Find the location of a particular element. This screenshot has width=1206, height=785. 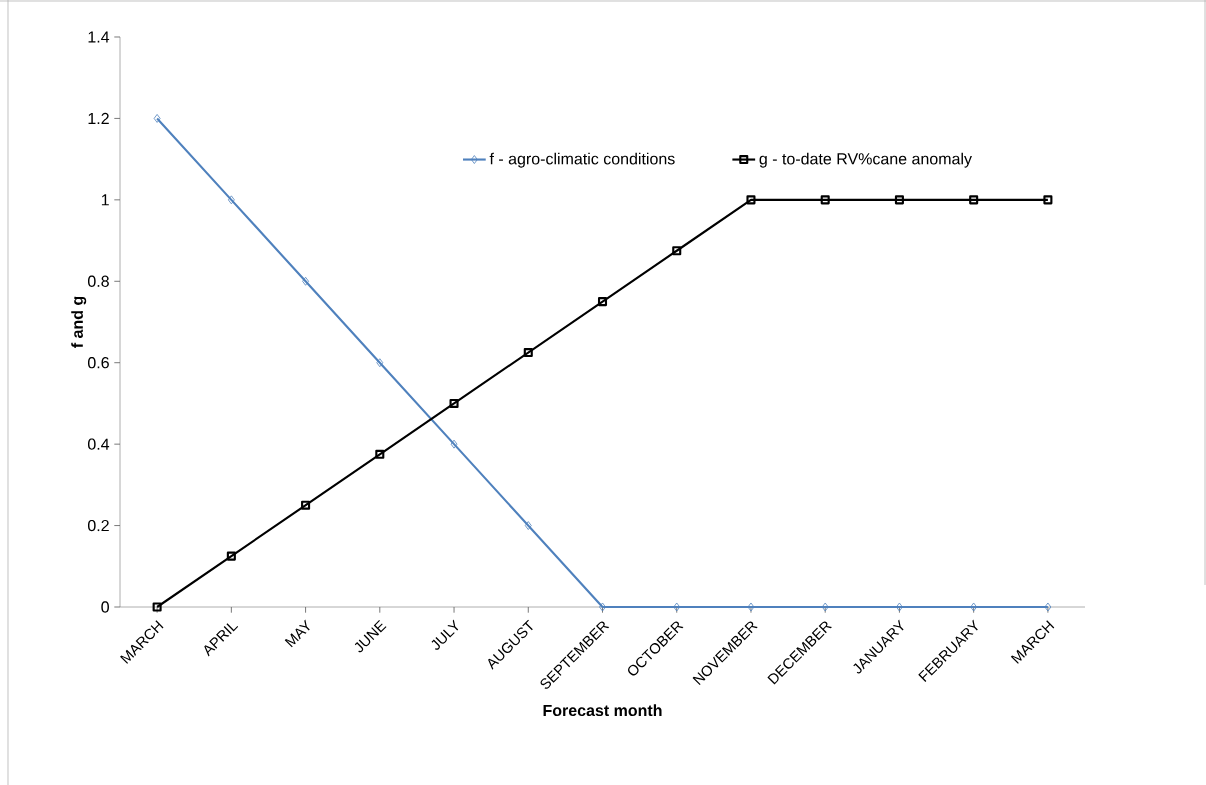

y-tick-label: 1.4 is located at coordinates (99, 37).